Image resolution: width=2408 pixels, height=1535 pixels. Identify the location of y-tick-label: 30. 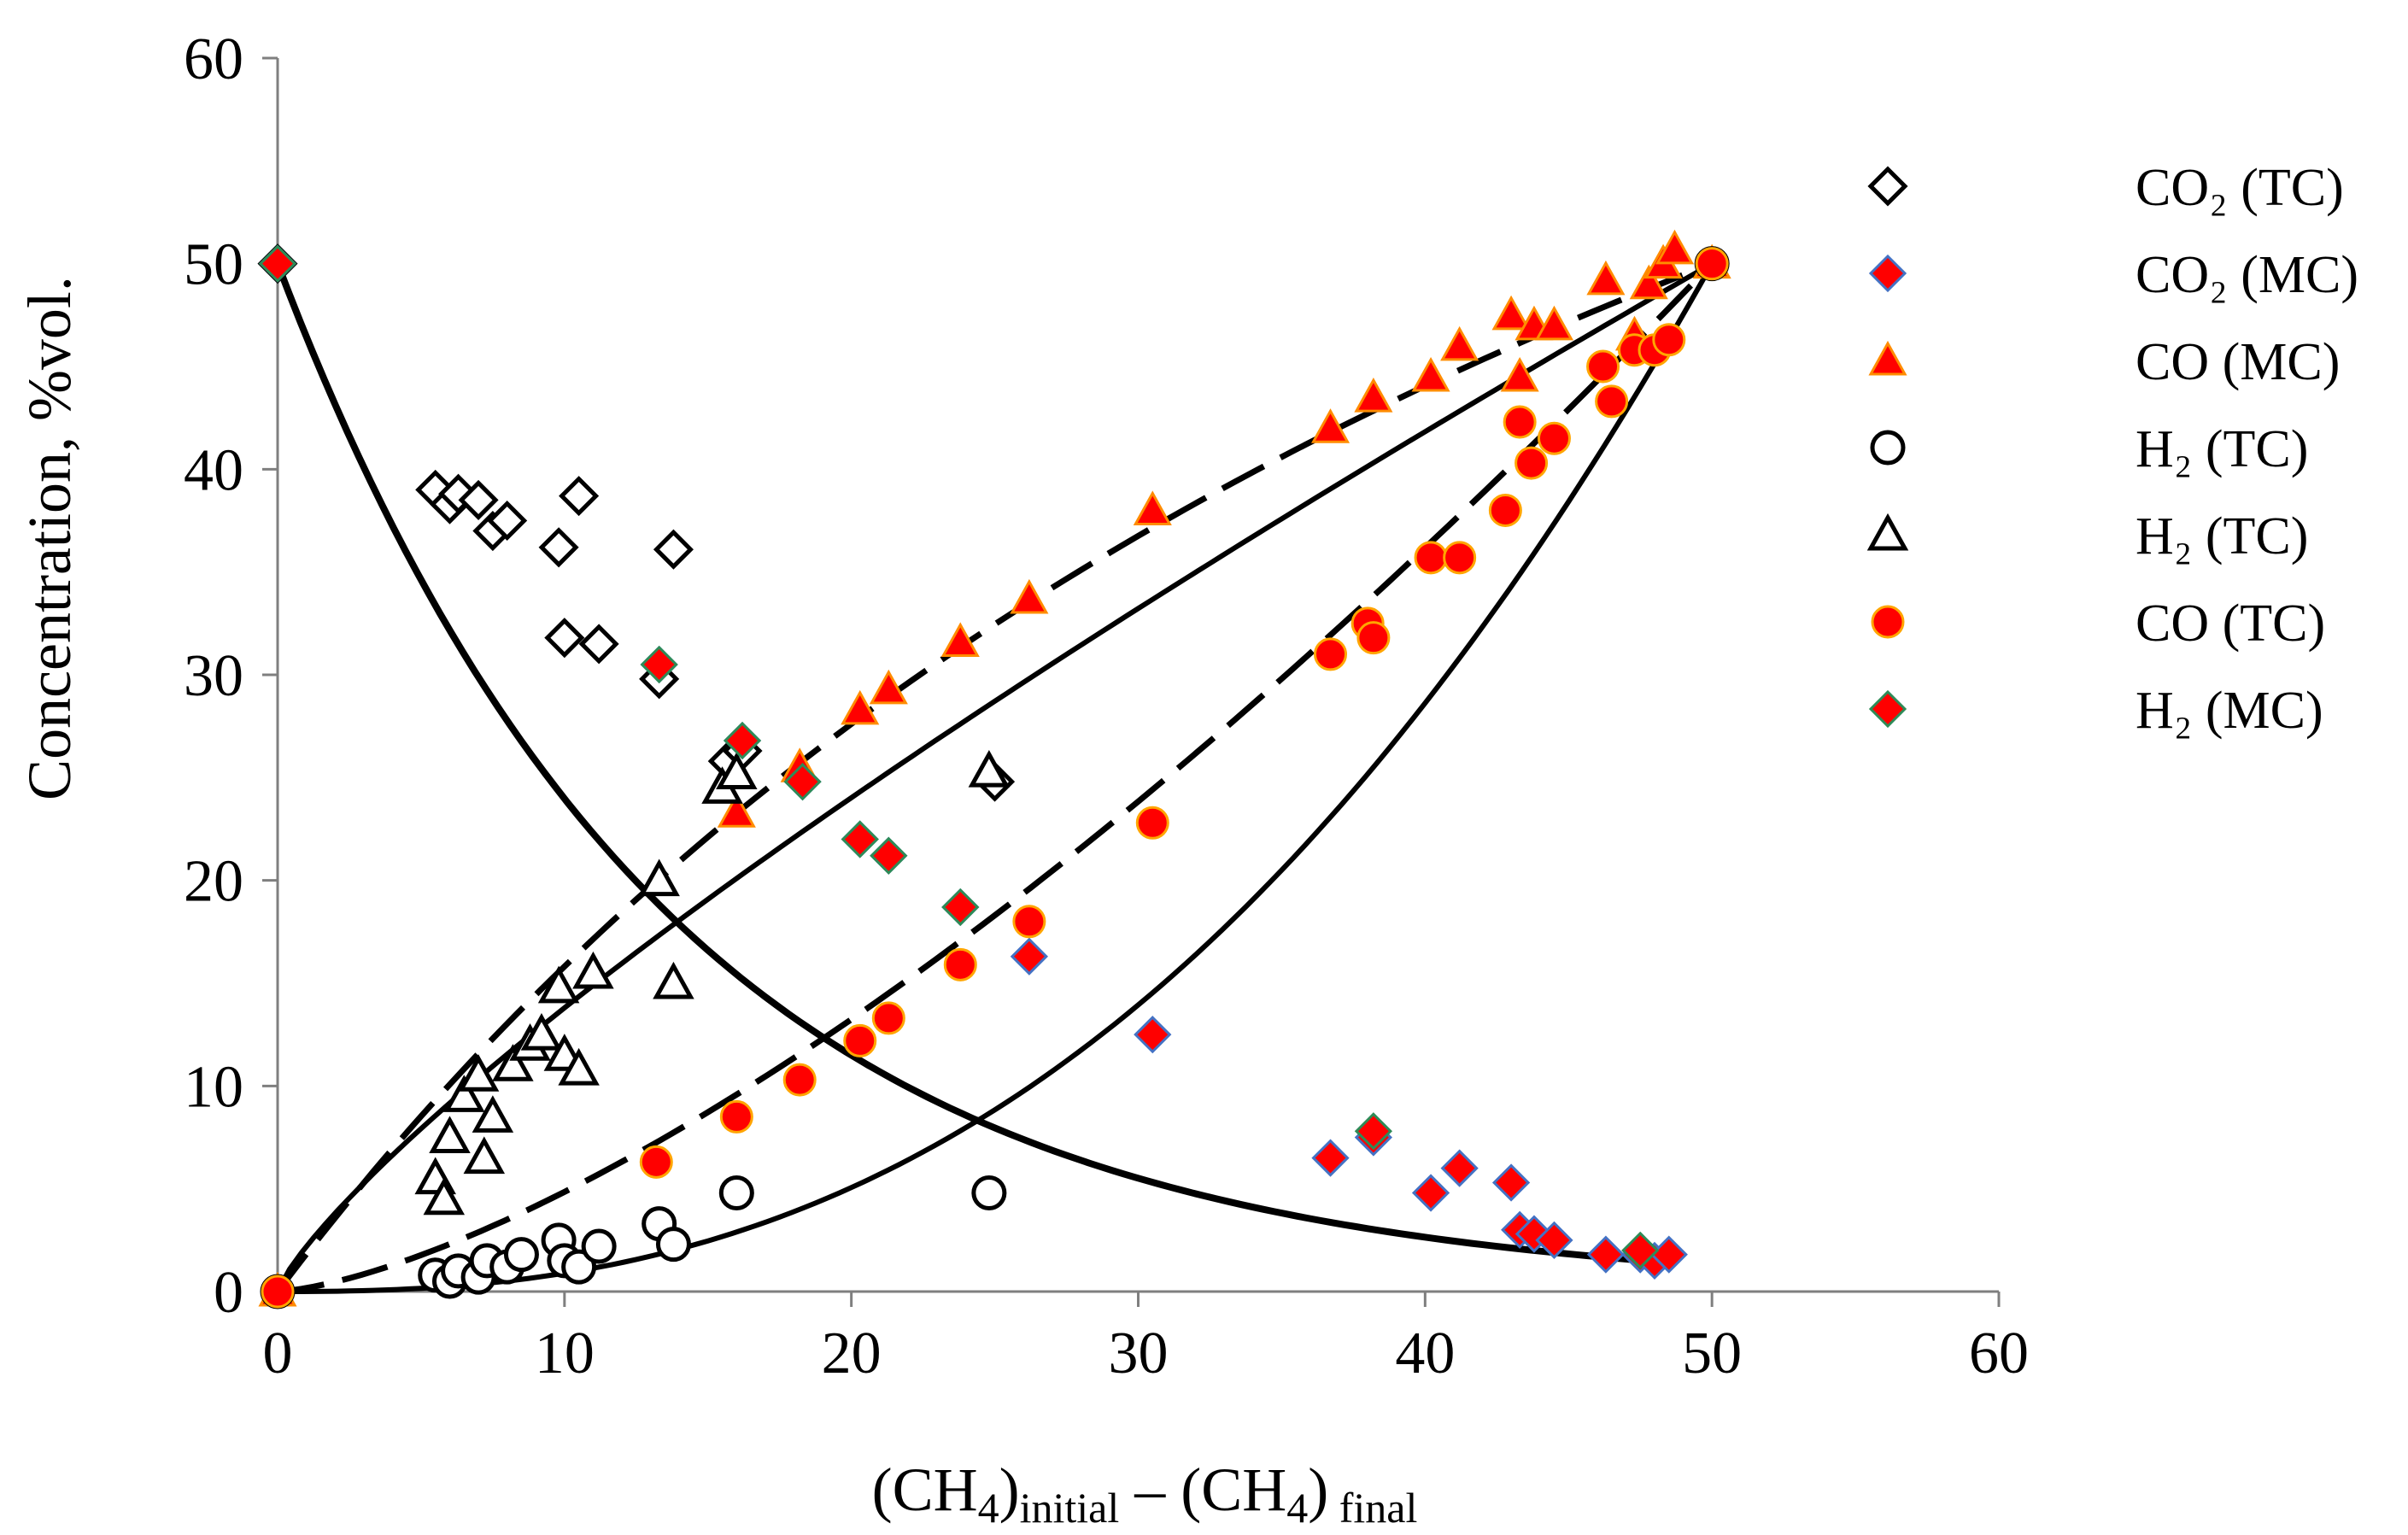
(213, 676).